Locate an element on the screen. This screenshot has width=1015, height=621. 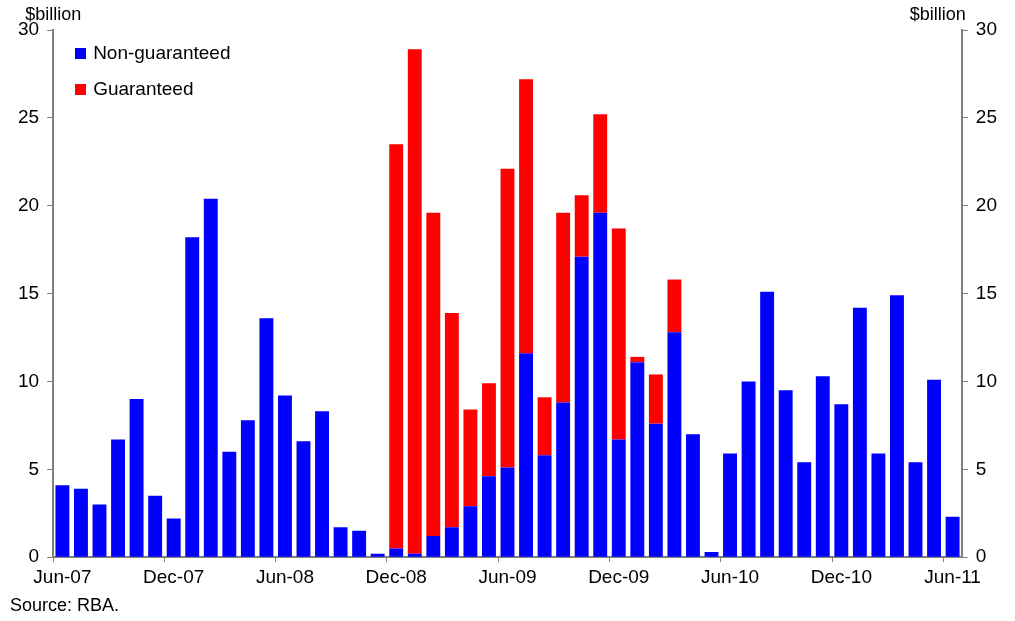
x-tick-label: Dec-08 is located at coordinates (396, 576).